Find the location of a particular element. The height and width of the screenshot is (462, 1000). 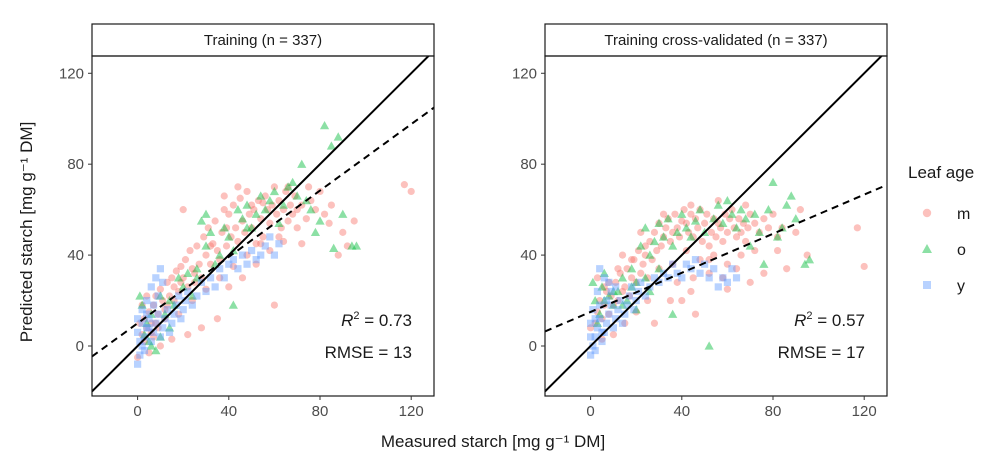

x-tick-label: 80 is located at coordinates (320, 411).